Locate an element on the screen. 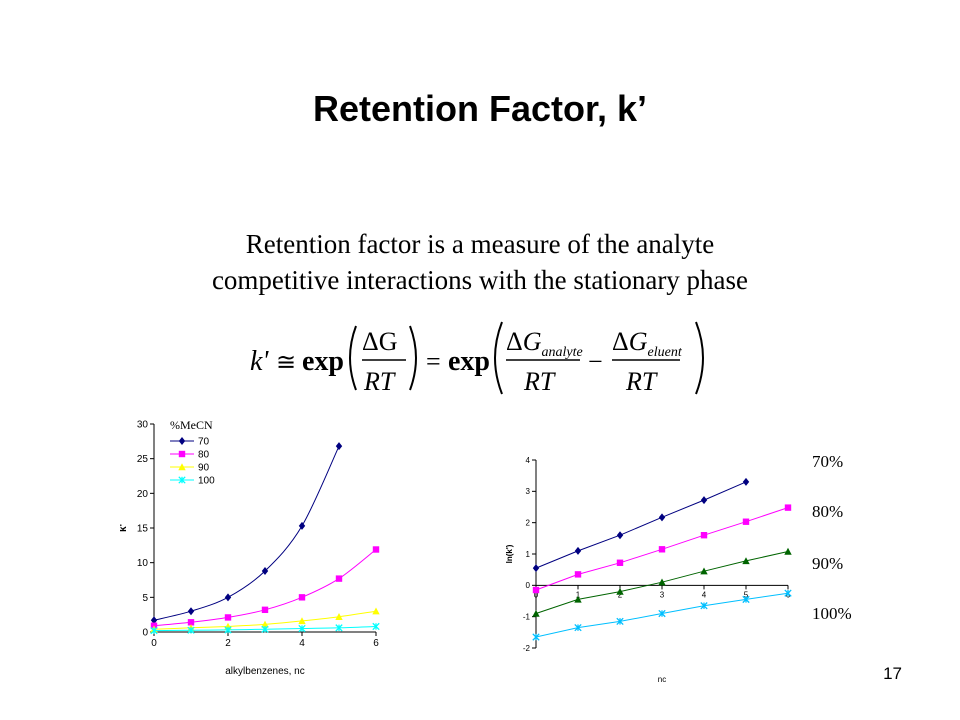  x-axis-label: nc is located at coordinates (662, 679).